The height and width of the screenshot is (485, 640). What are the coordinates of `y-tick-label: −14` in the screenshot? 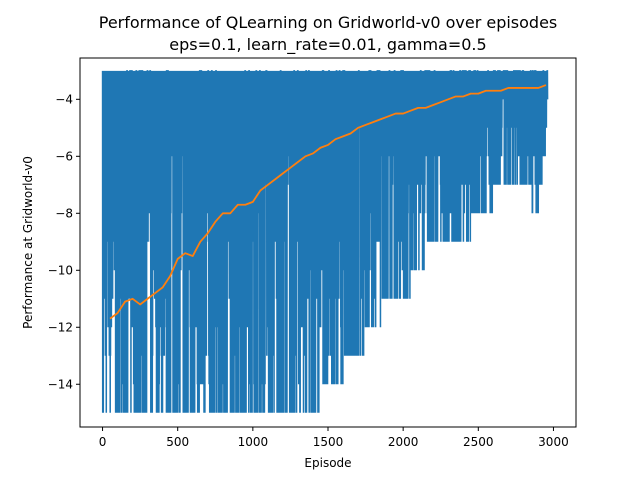 It's located at (60, 384).